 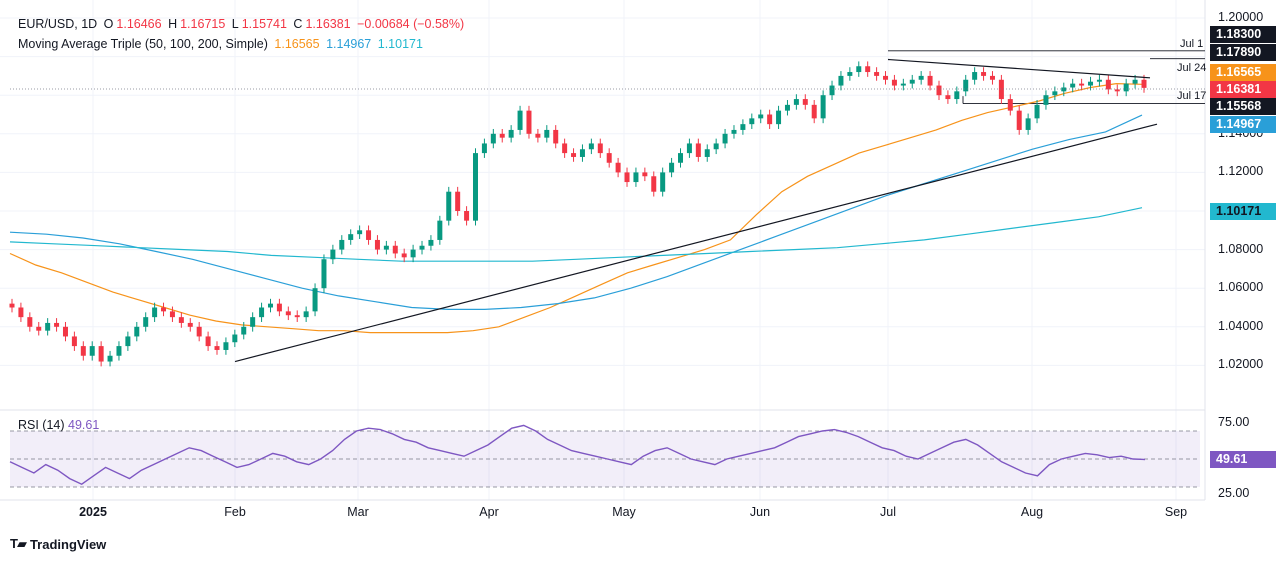 I want to click on price-tag: 1.16381, so click(x=1243, y=89).